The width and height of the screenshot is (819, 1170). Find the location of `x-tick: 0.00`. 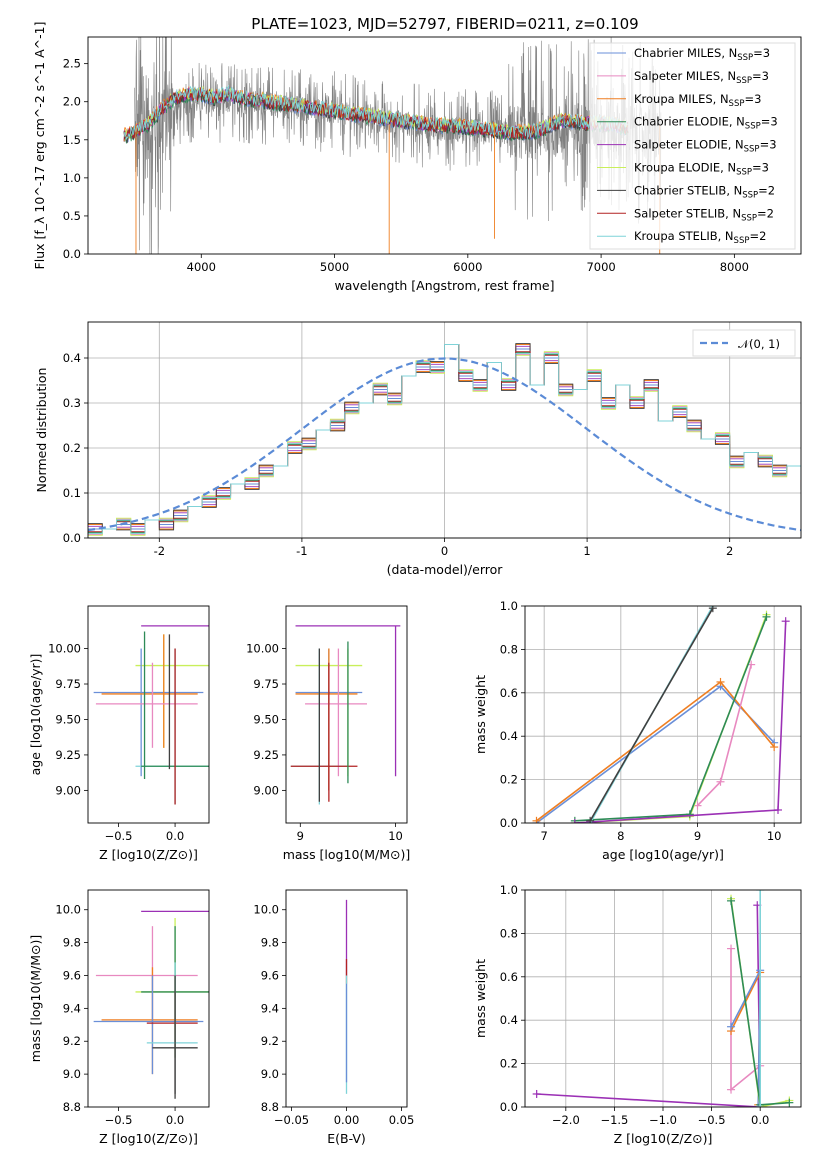

x-tick: 0.00 is located at coordinates (347, 1117).